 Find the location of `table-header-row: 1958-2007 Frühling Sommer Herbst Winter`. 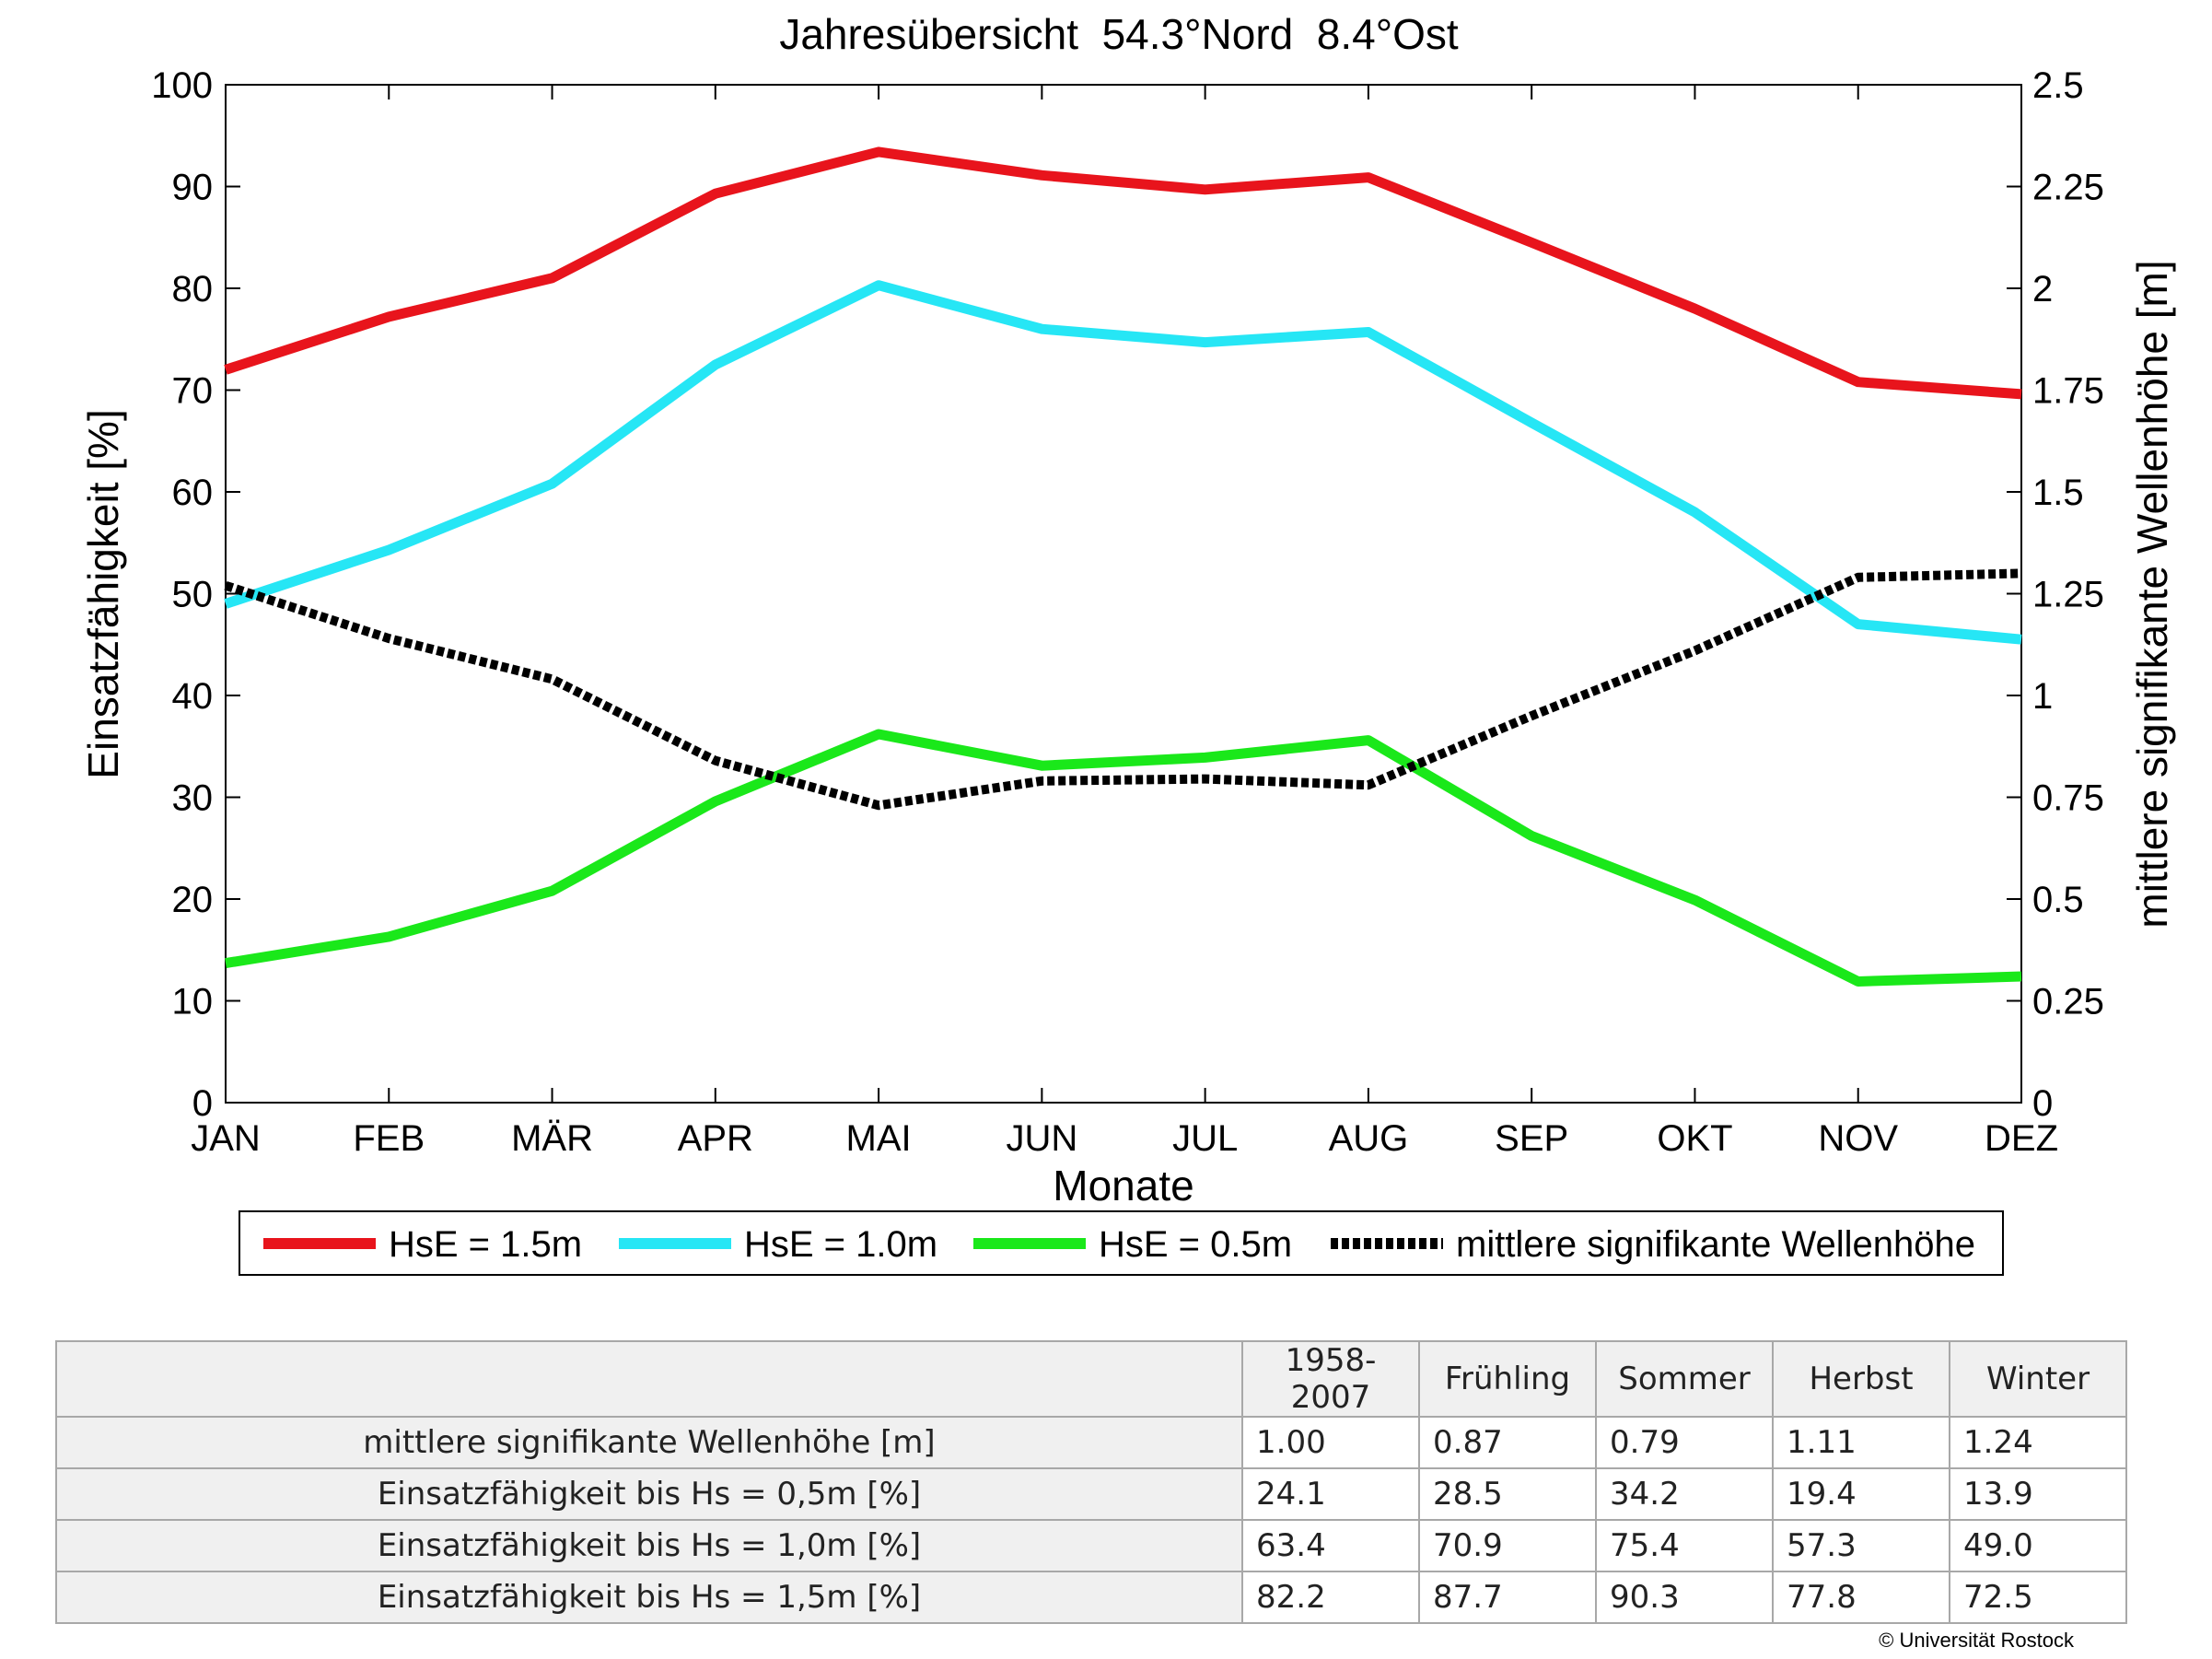

table-header-row: 1958-2007 Frühling Sommer Herbst Winter is located at coordinates (1091, 1379).